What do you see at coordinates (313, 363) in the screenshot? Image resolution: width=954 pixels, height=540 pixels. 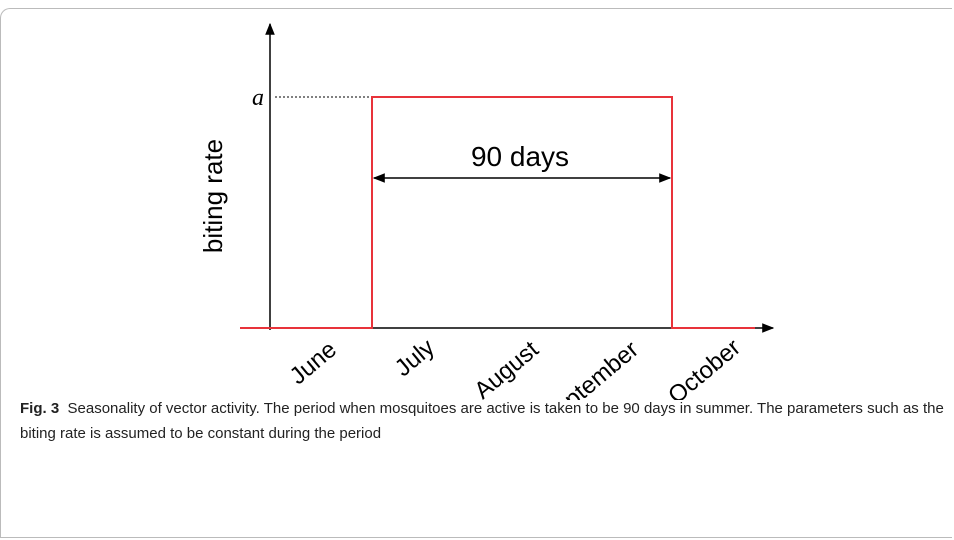 I see `month-label: June` at bounding box center [313, 363].